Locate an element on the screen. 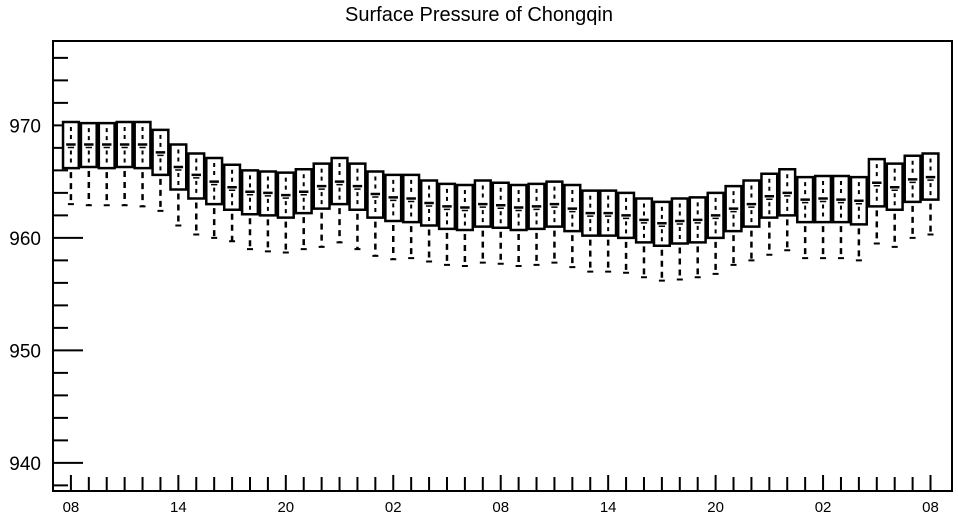 The width and height of the screenshot is (958, 520). chart-title: Surface Pressure of Chongqin is located at coordinates (479, 15).